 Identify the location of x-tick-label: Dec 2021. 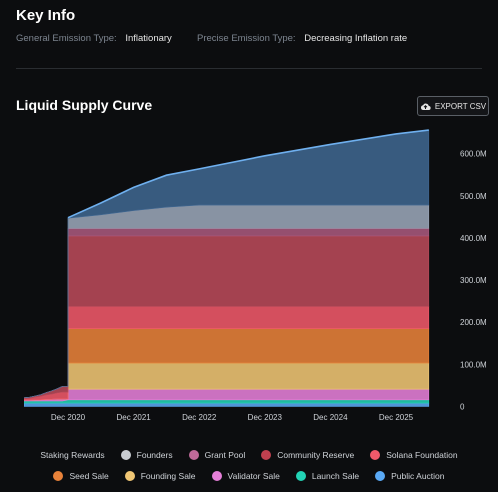
(133, 417).